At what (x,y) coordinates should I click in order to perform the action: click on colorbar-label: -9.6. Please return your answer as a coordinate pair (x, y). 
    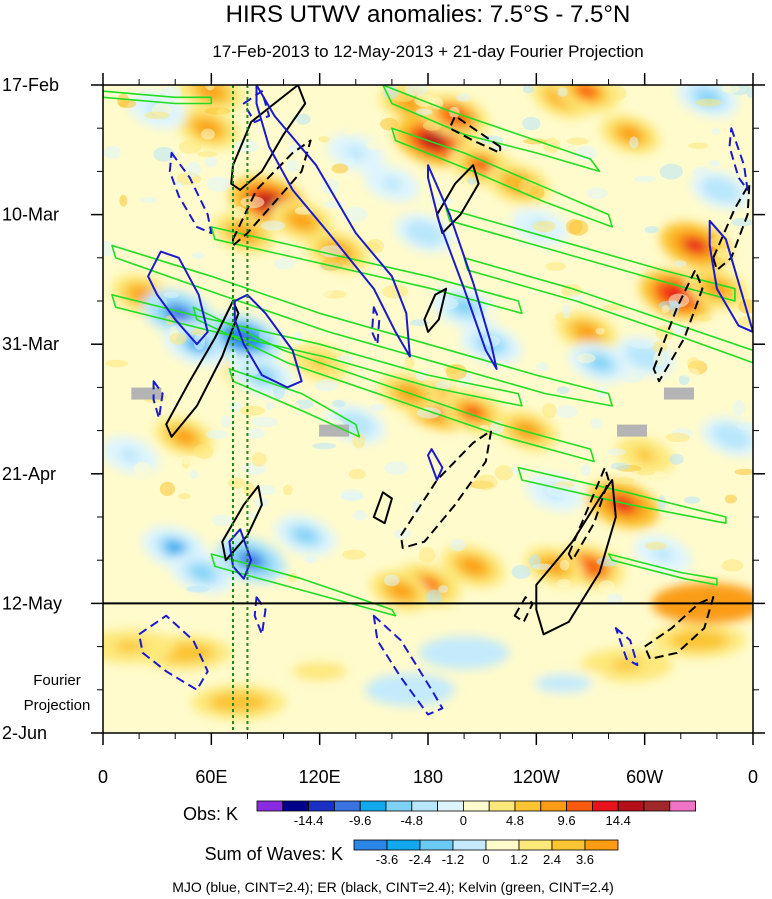
    Looking at the image, I should click on (360, 820).